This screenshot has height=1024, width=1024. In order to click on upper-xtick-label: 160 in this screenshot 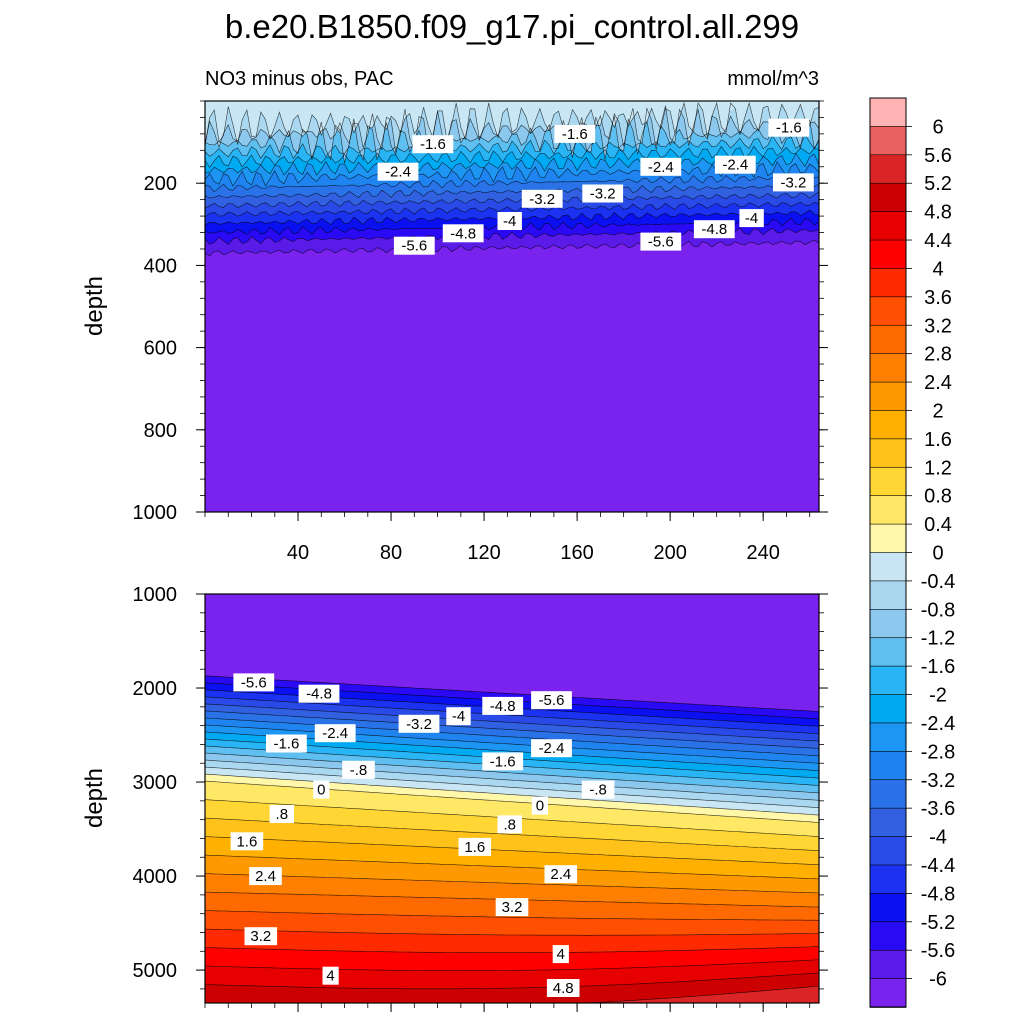, I will do `click(576, 553)`.